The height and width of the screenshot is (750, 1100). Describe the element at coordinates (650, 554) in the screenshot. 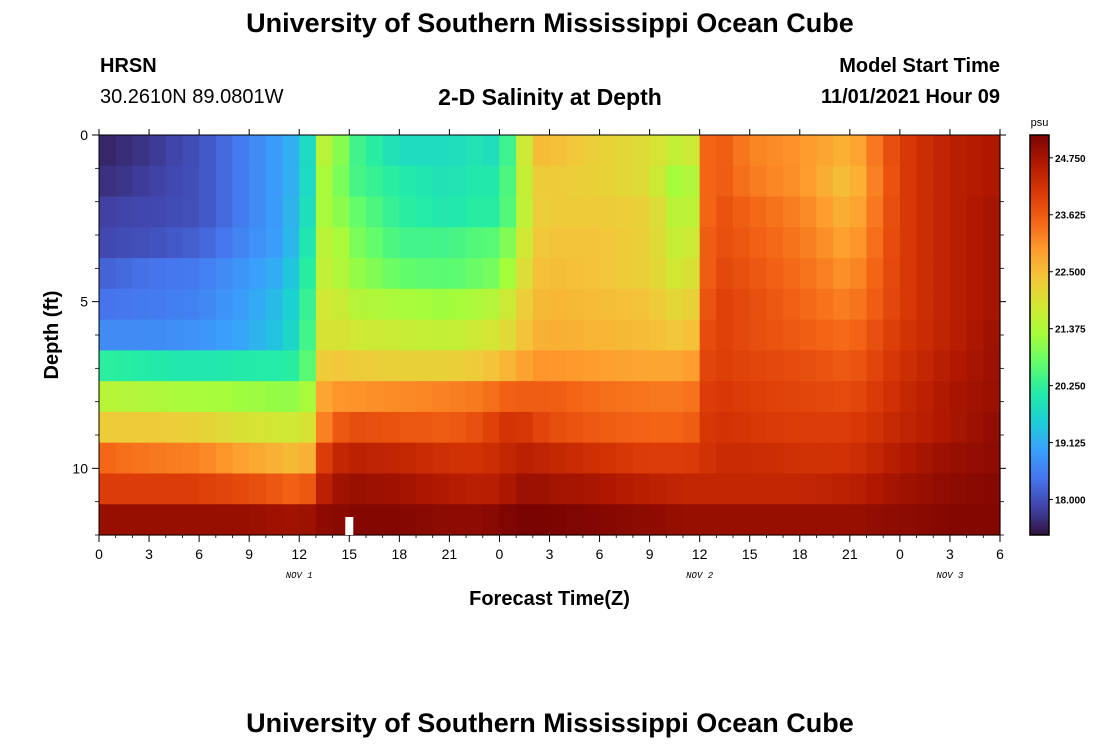

I see `x-tick-label: 9` at that location.